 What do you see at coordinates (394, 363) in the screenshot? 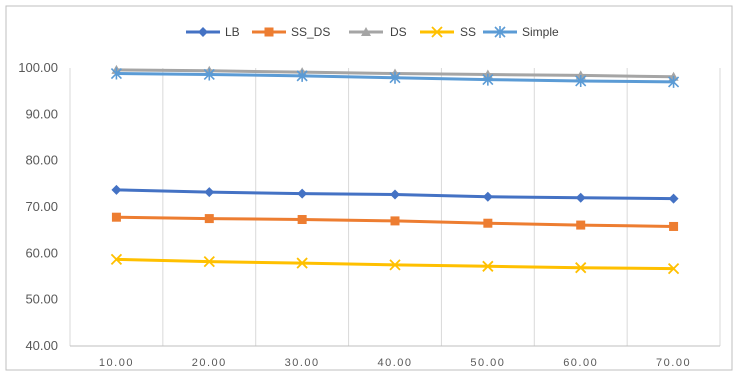
I see `x-tick-label: 40.00` at bounding box center [394, 363].